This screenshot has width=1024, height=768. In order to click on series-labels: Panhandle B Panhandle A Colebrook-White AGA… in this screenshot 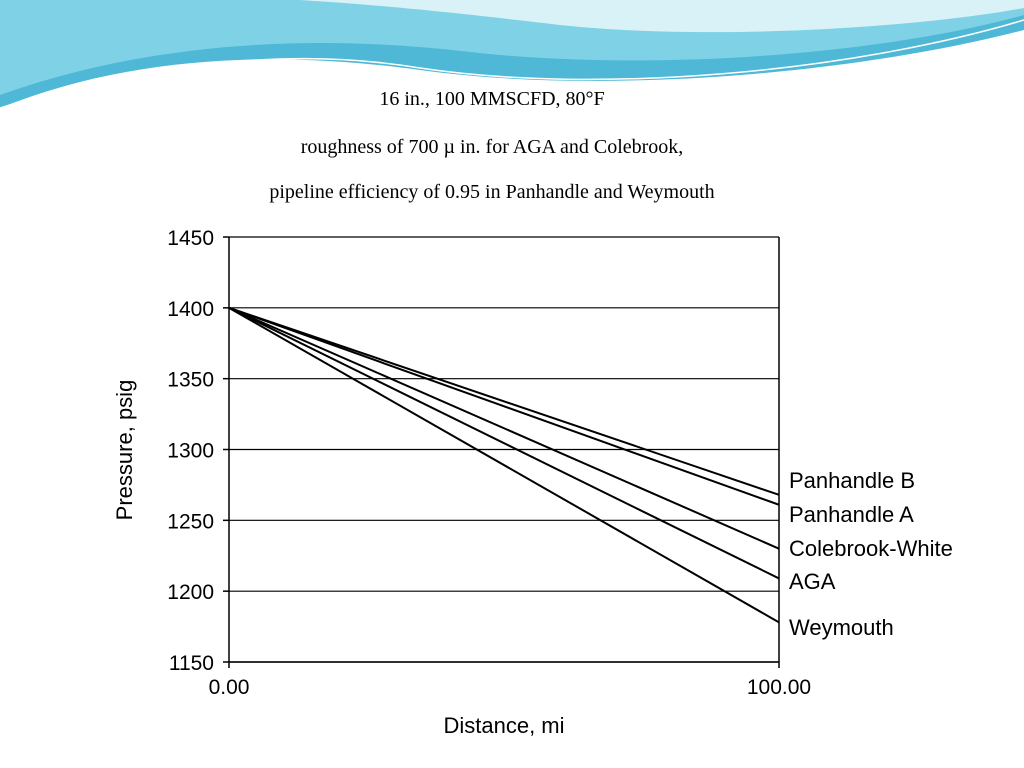, I will do `click(871, 554)`.